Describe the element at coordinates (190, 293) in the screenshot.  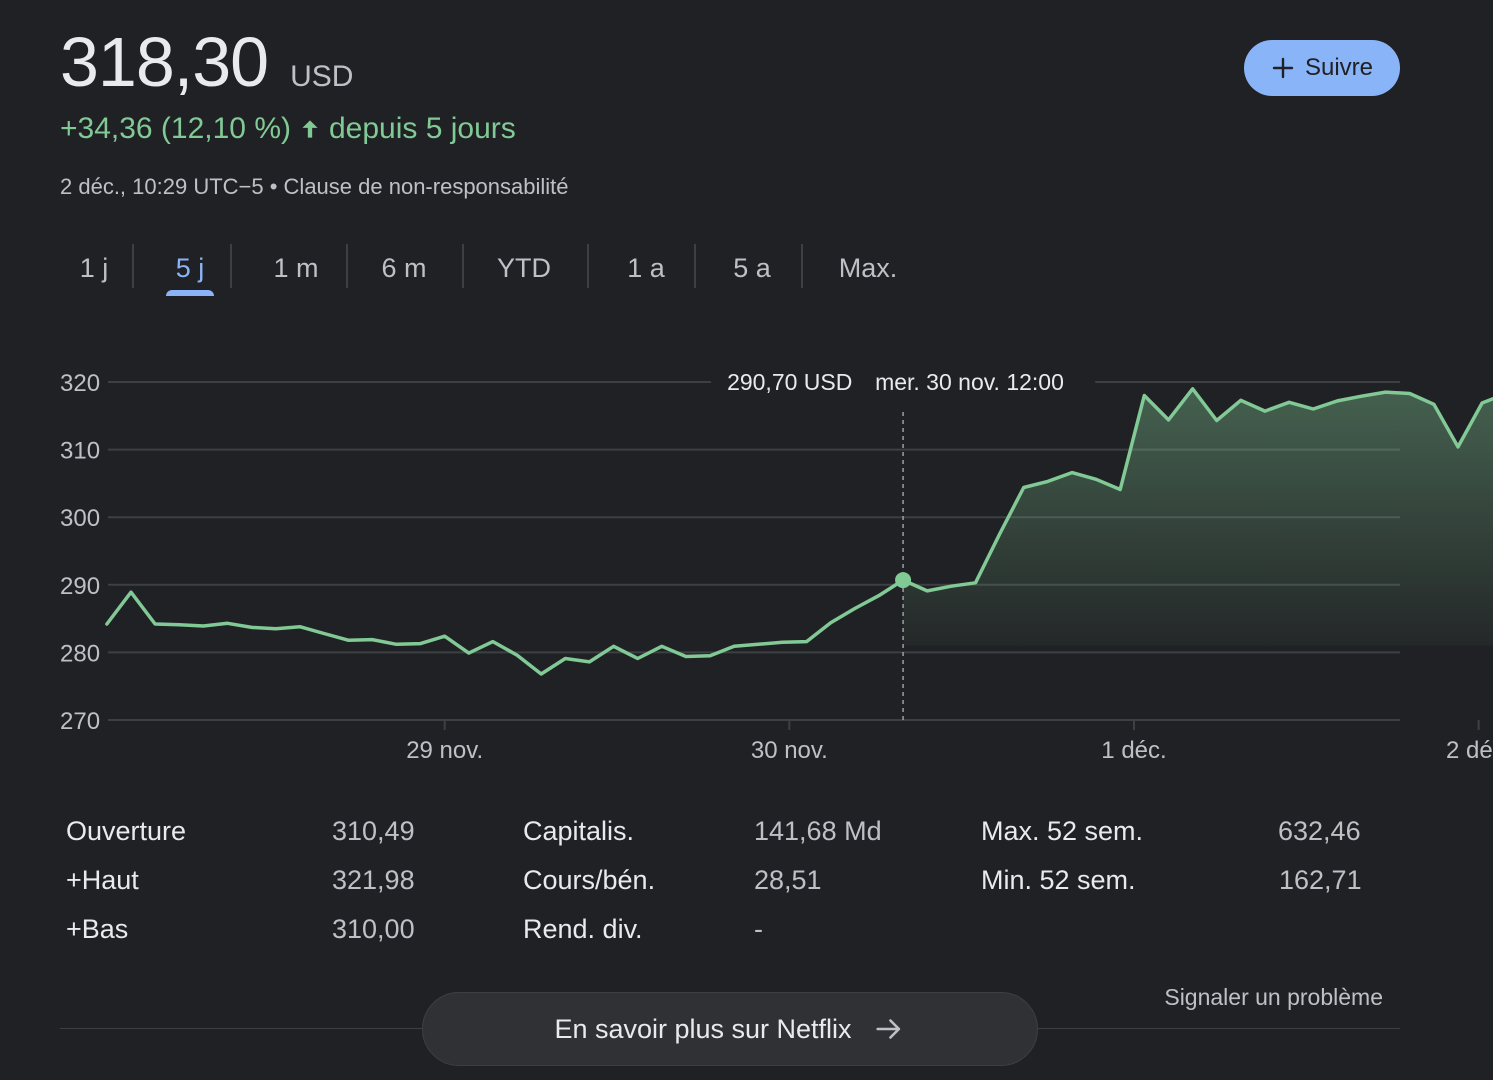
I see `active-tab-indicator` at that location.